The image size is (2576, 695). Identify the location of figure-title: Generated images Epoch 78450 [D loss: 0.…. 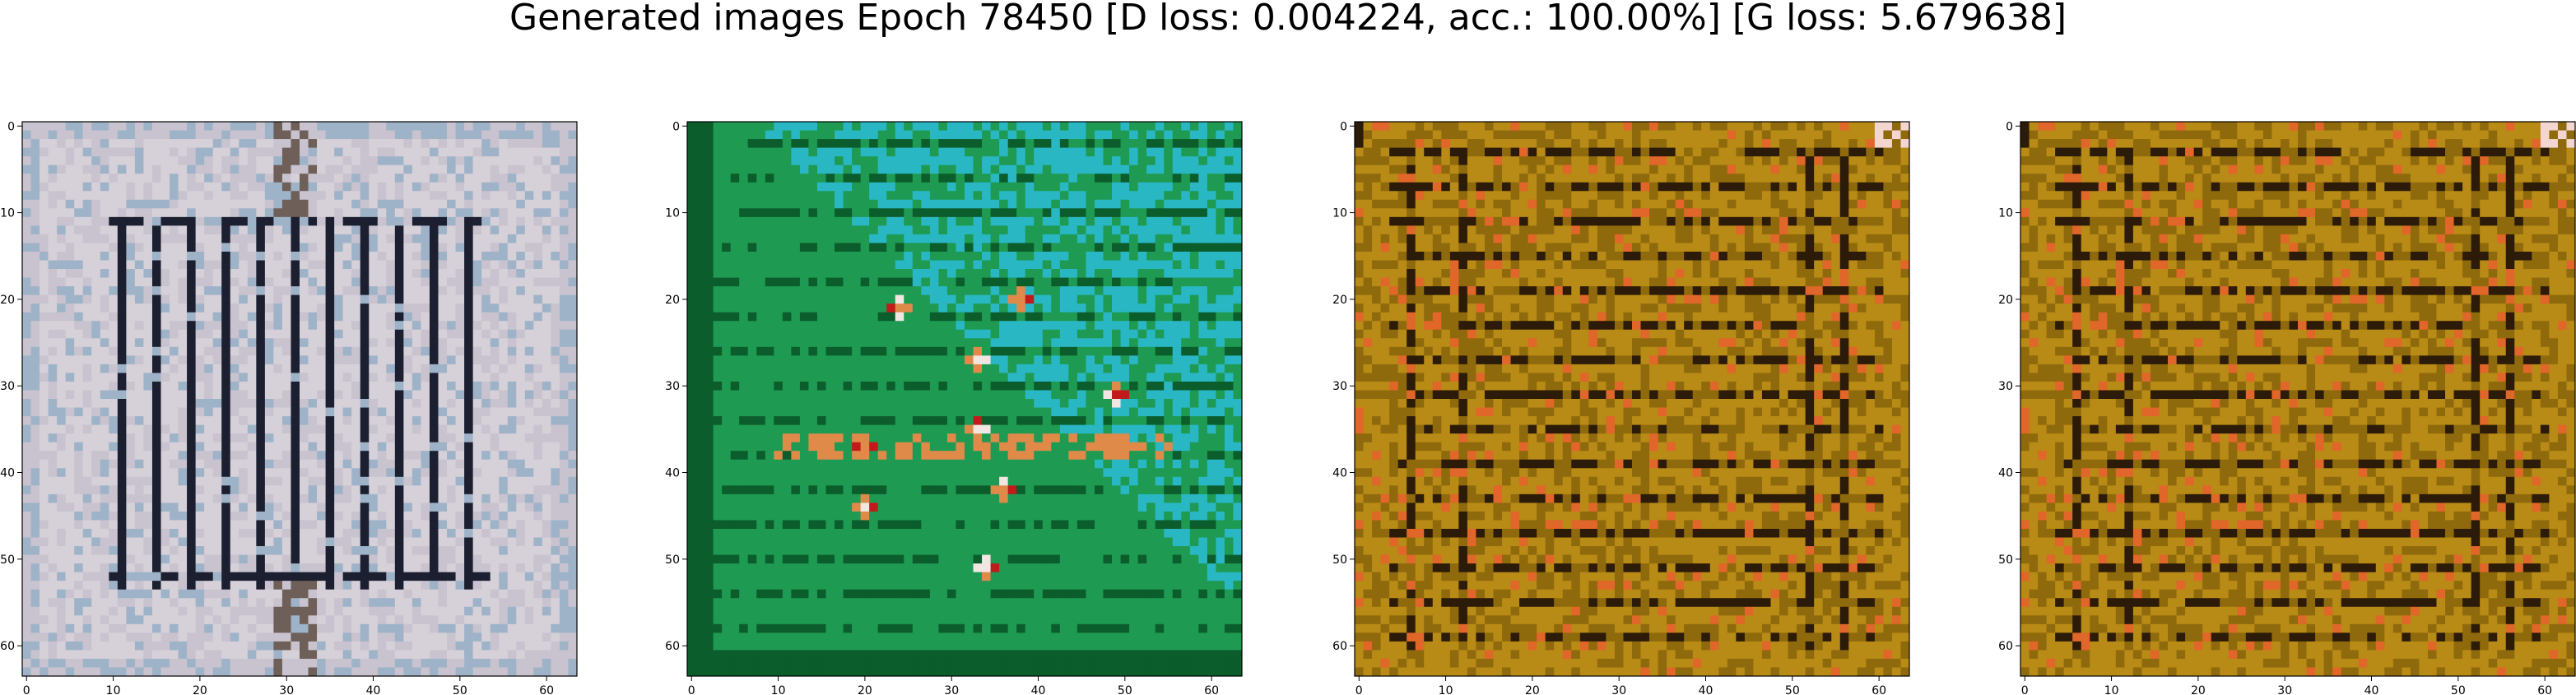
(1288, 19).